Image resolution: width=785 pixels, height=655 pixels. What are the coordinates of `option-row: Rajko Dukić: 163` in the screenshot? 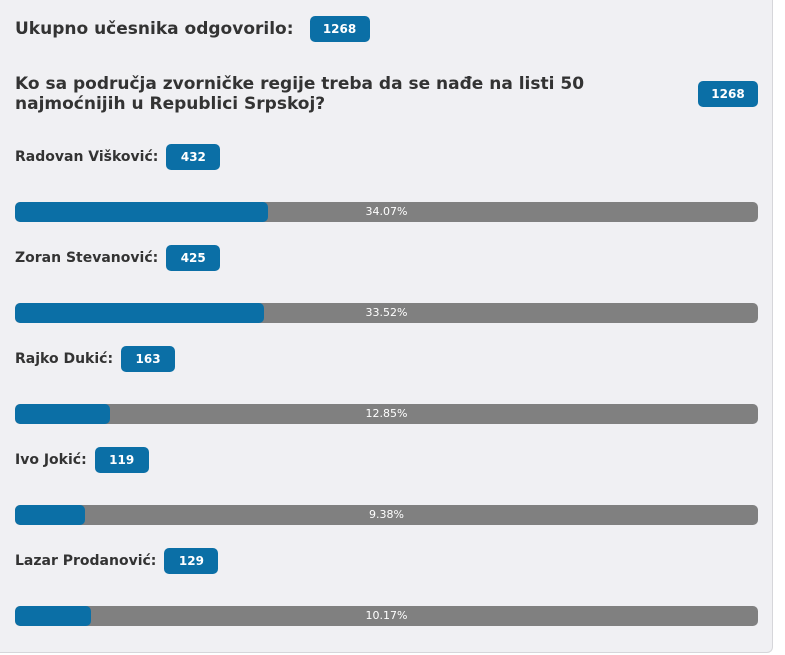 It's located at (95, 359).